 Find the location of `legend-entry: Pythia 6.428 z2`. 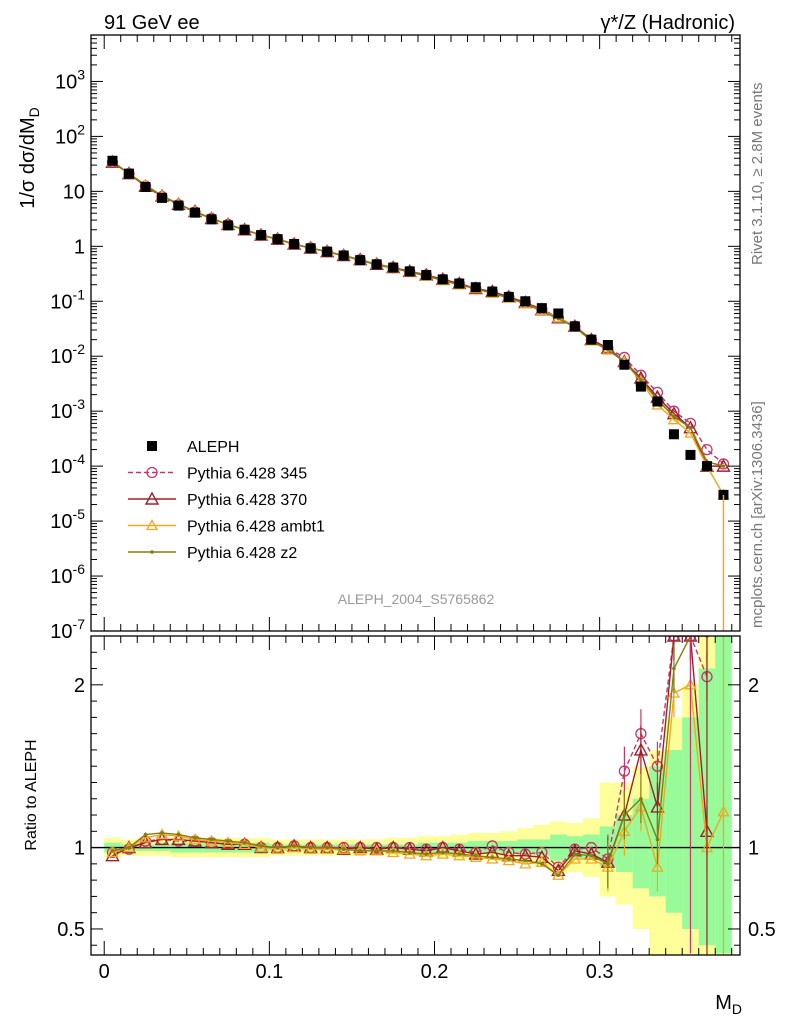

legend-entry: Pythia 6.428 z2 is located at coordinates (212, 553).